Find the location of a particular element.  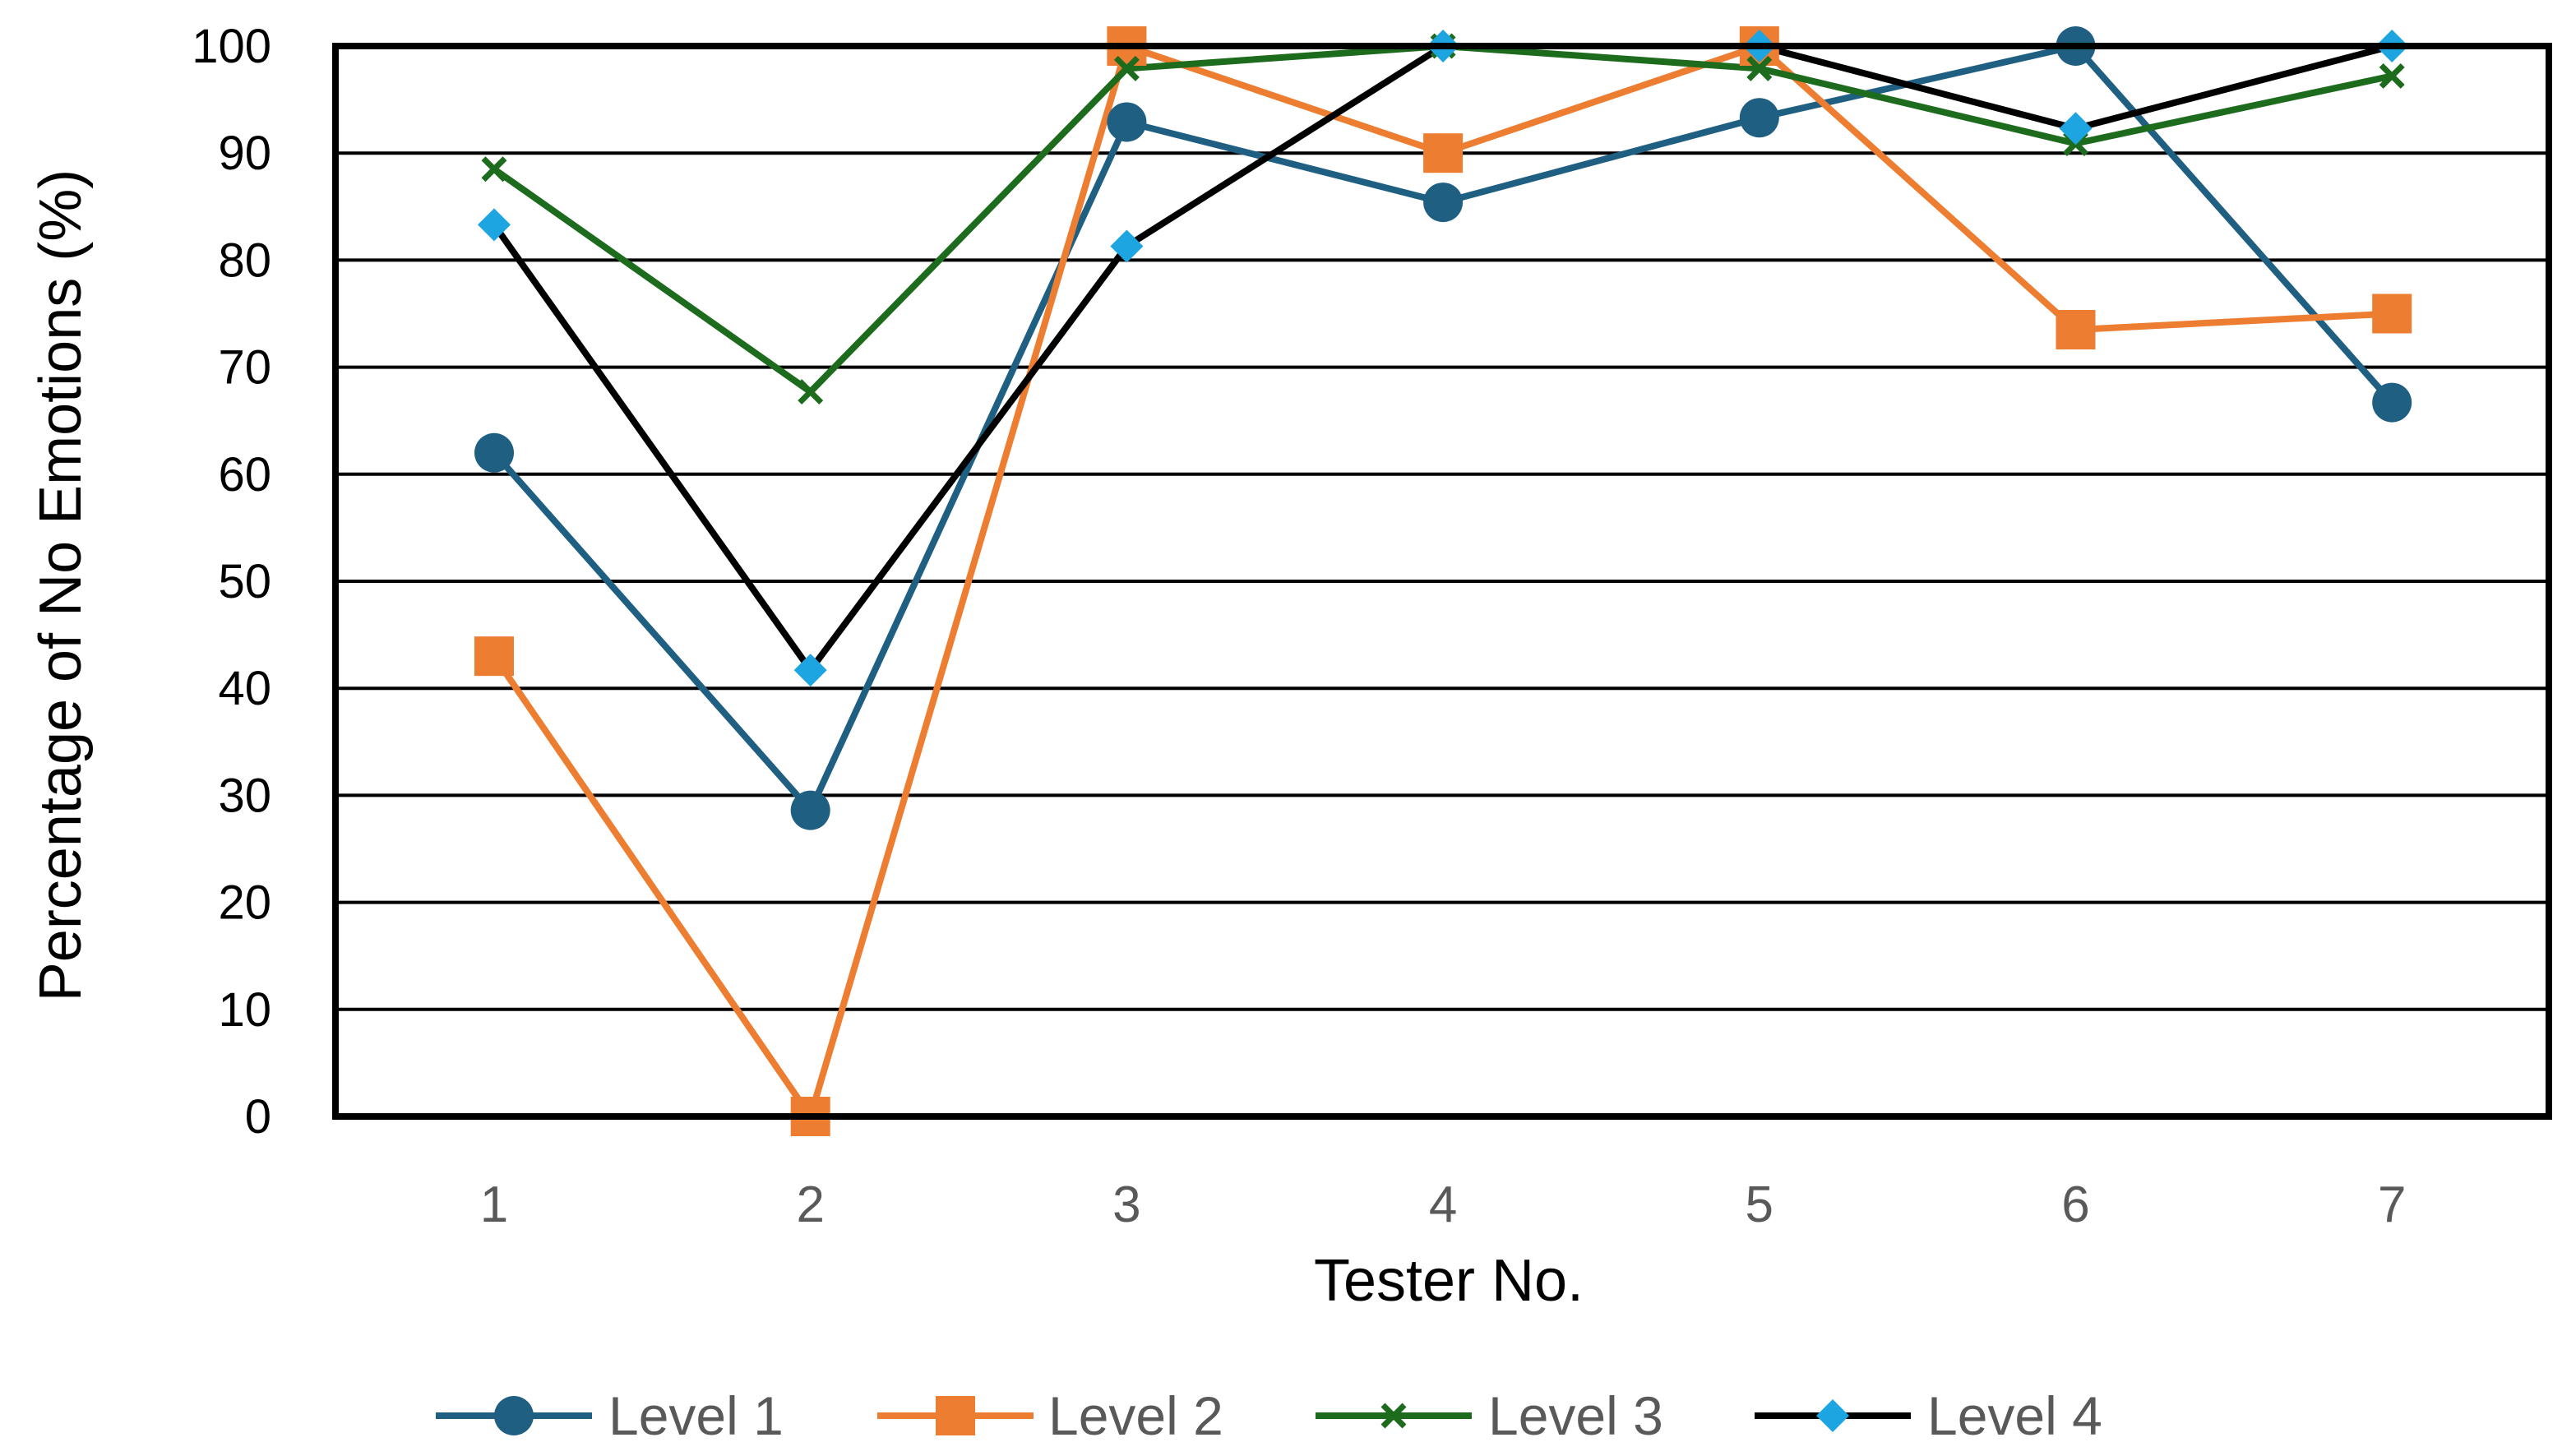

y-tick-label: 50 is located at coordinates (244, 581).